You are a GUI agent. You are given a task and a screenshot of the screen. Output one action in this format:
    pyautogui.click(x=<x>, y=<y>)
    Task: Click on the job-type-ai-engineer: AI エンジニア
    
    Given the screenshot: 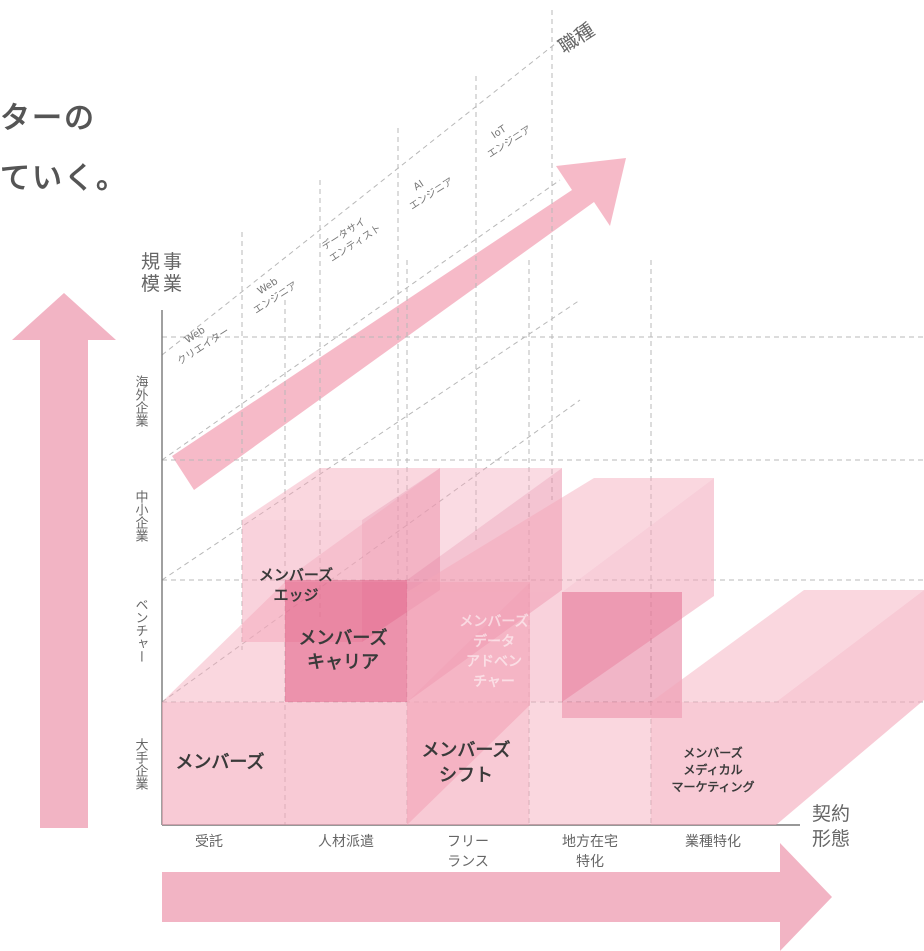 What is the action you would take?
    pyautogui.click(x=432, y=194)
    